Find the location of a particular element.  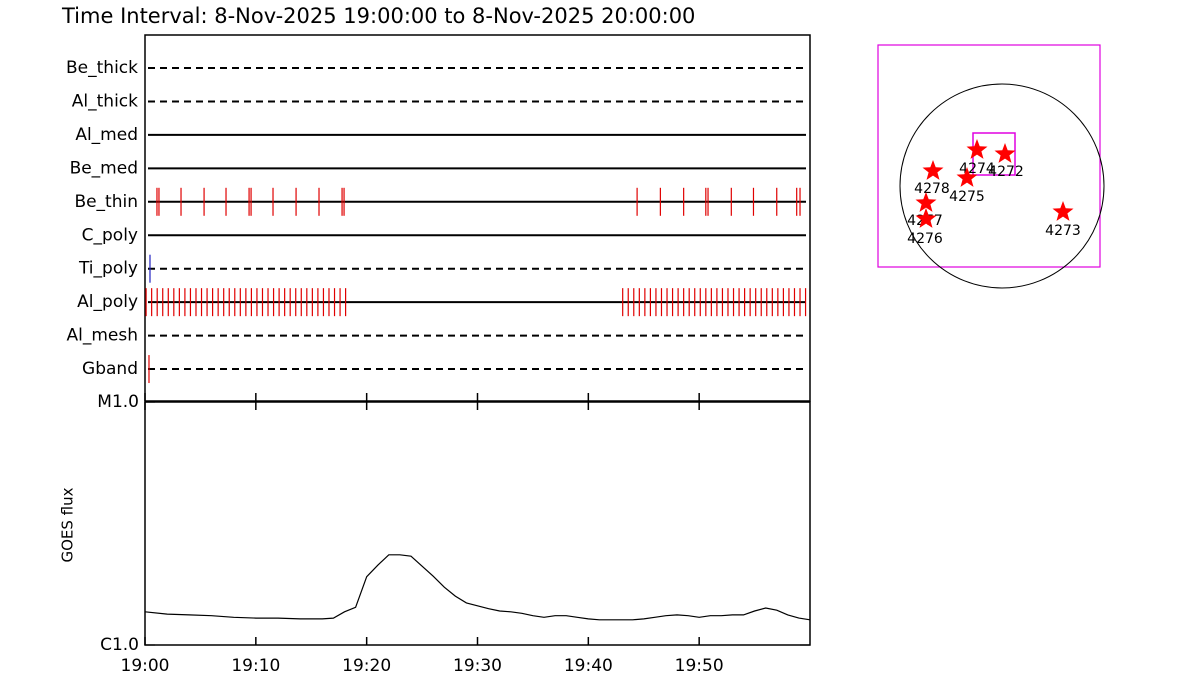

x-tick-label: 19:30 is located at coordinates (477, 666).